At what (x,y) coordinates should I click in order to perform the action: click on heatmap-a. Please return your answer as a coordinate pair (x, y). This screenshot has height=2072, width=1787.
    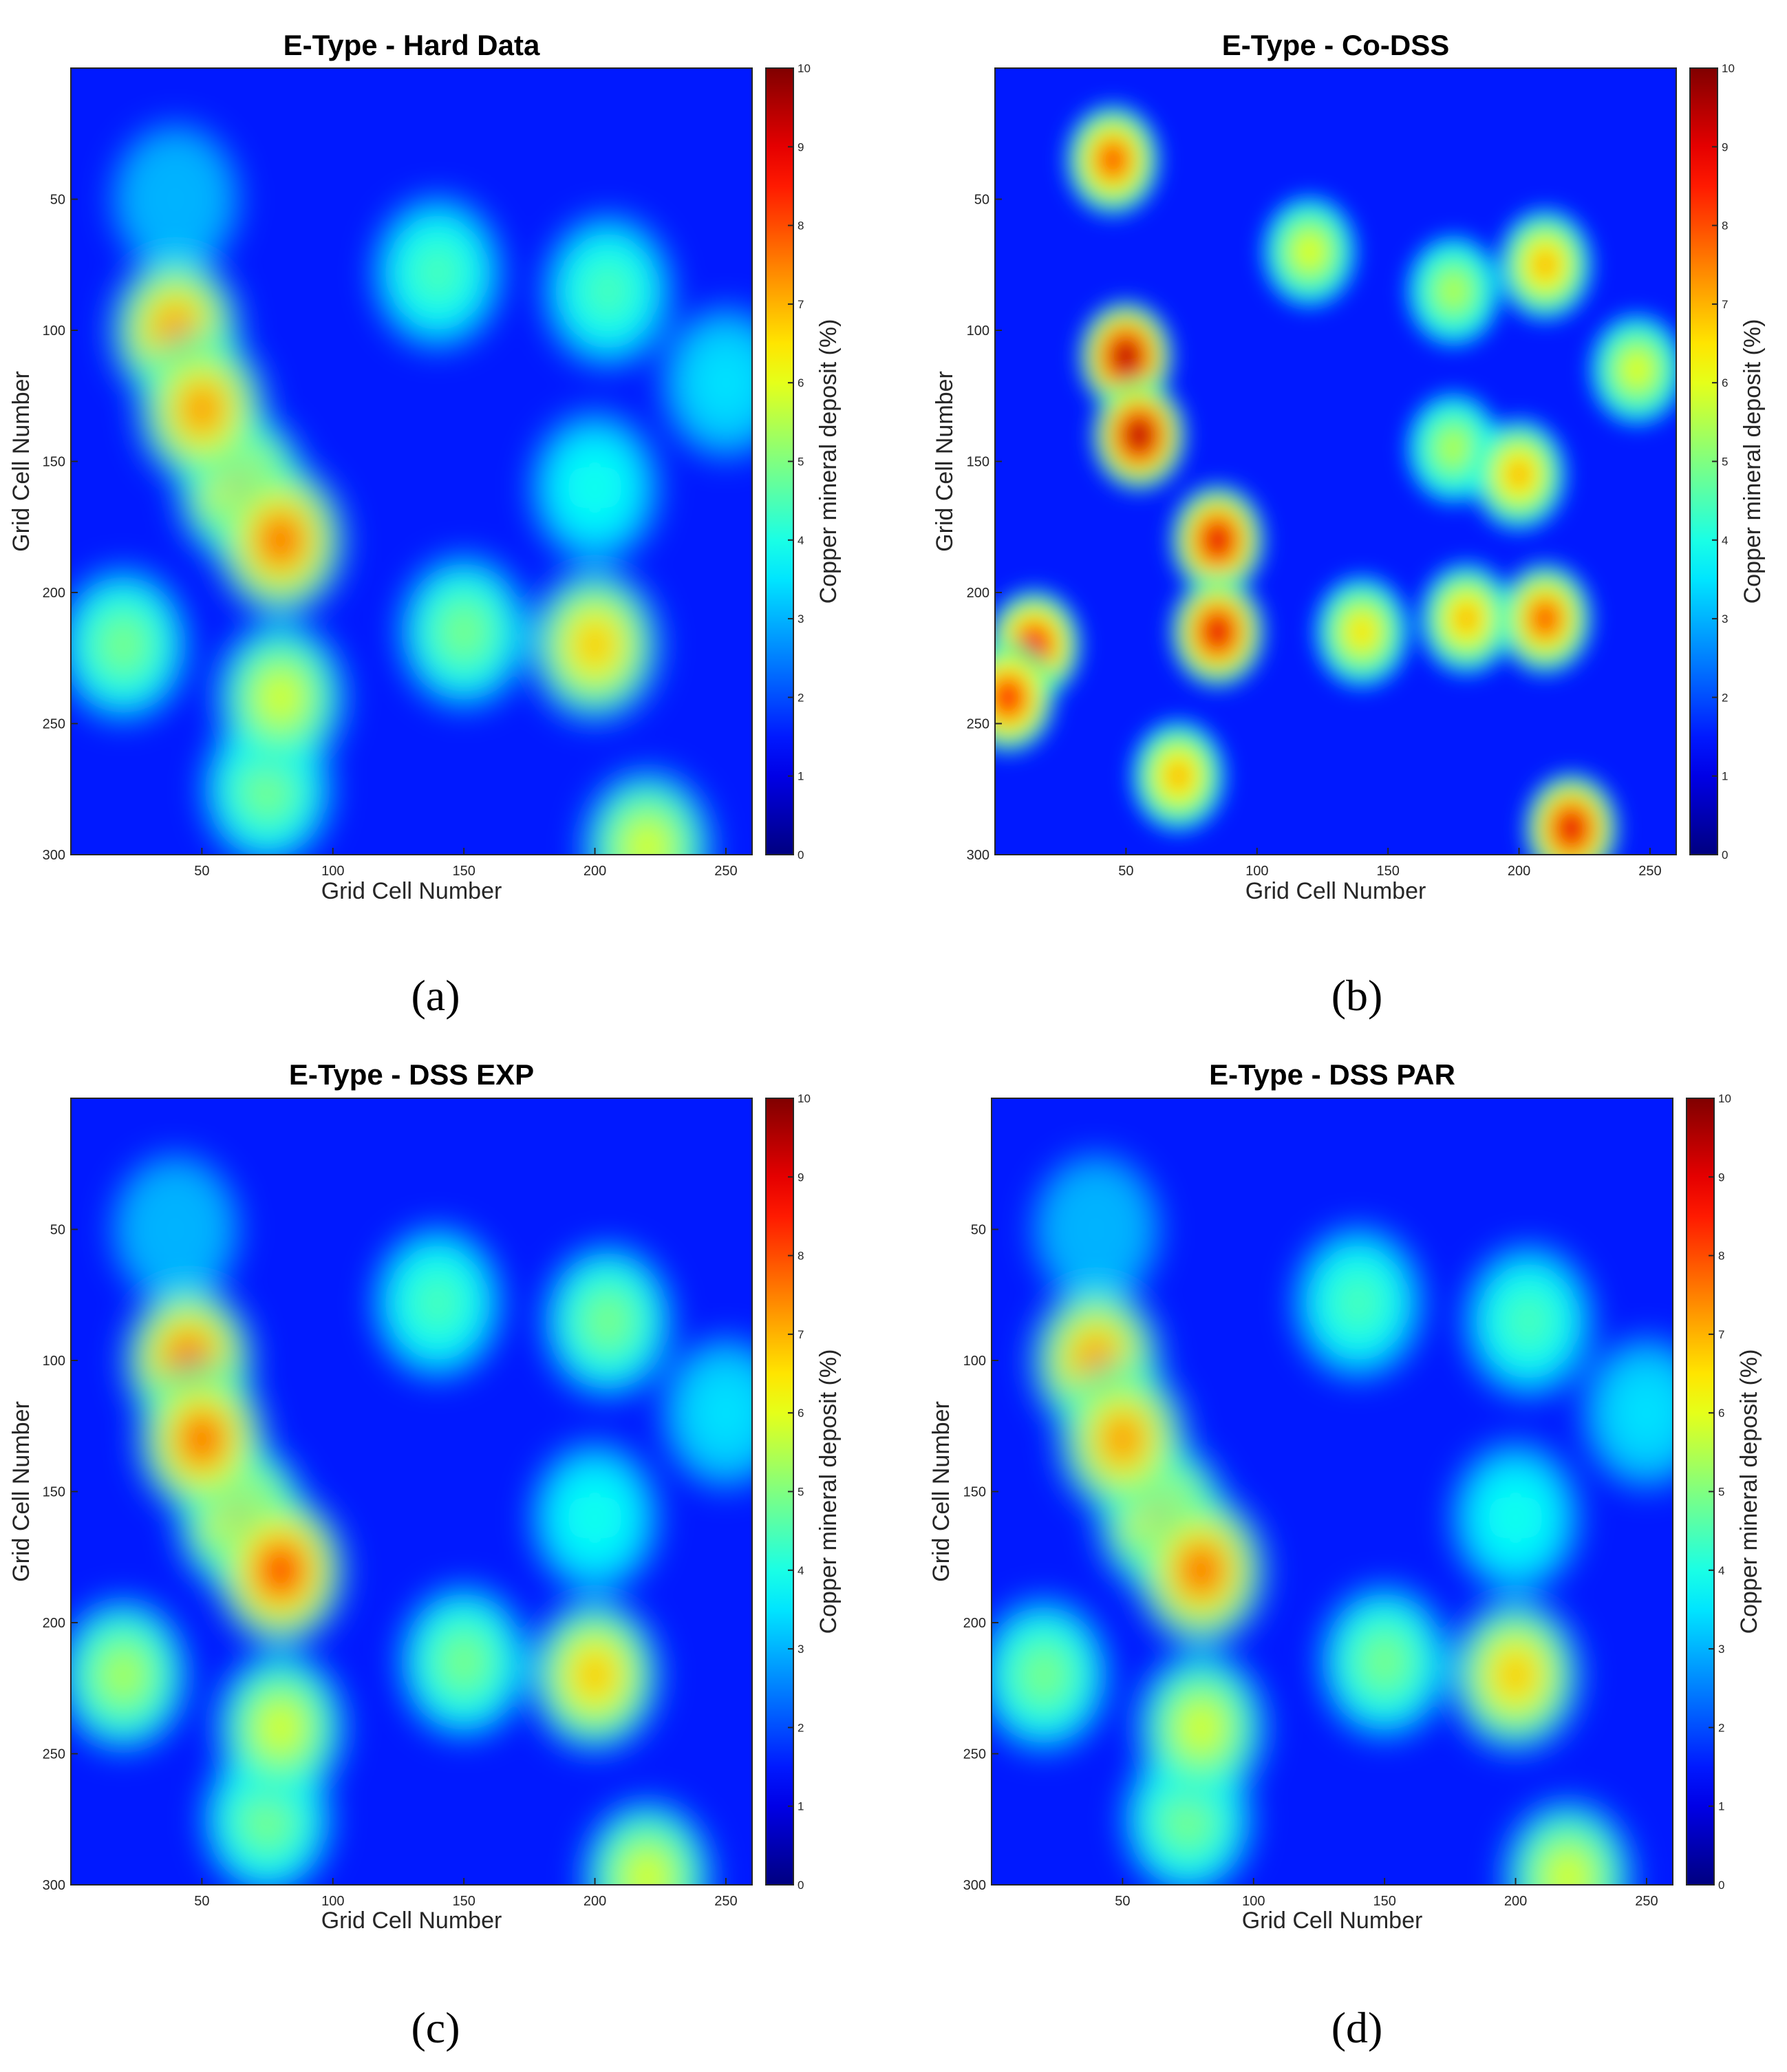
    Looking at the image, I should click on (412, 462).